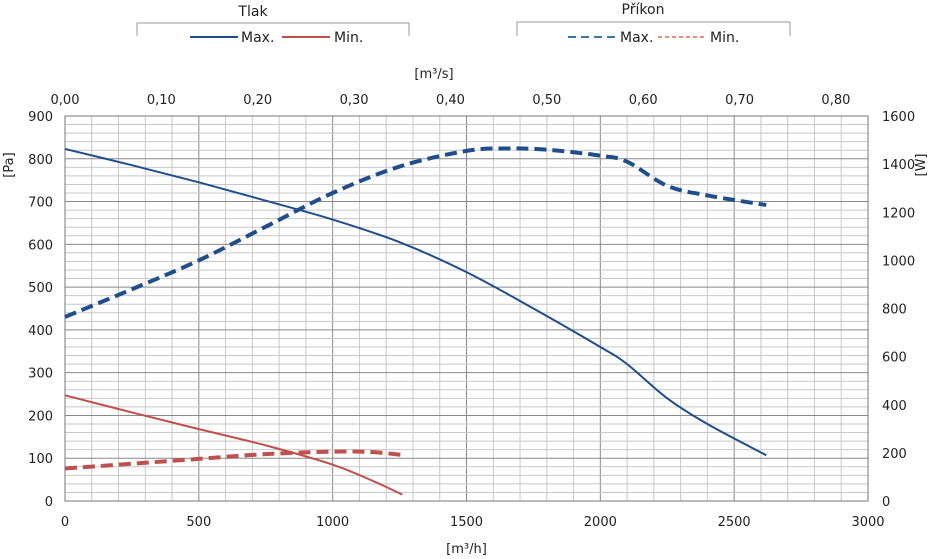 Image resolution: width=934 pixels, height=559 pixels. What do you see at coordinates (886, 502) in the screenshot?
I see `y-right-tick-label: 0` at bounding box center [886, 502].